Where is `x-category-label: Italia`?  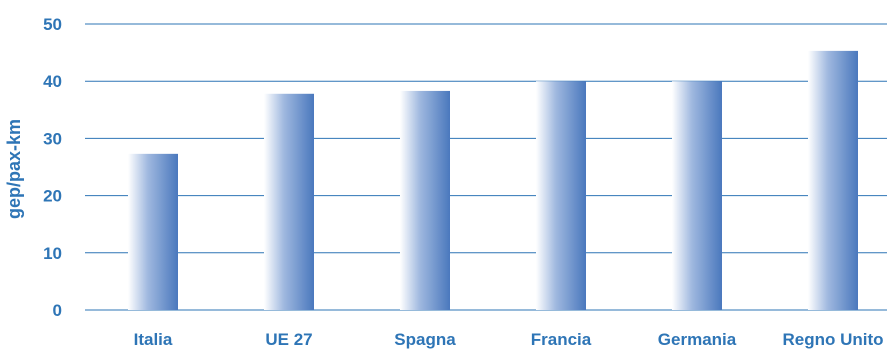 x-category-label: Italia is located at coordinates (153, 339).